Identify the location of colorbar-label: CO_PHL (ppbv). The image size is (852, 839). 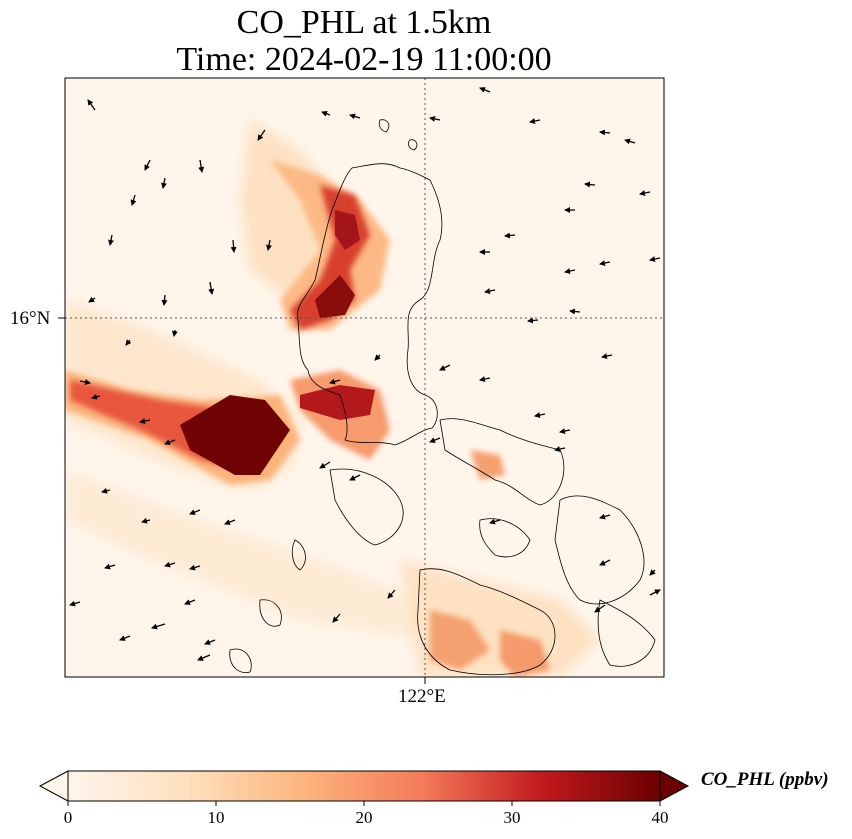
(765, 779).